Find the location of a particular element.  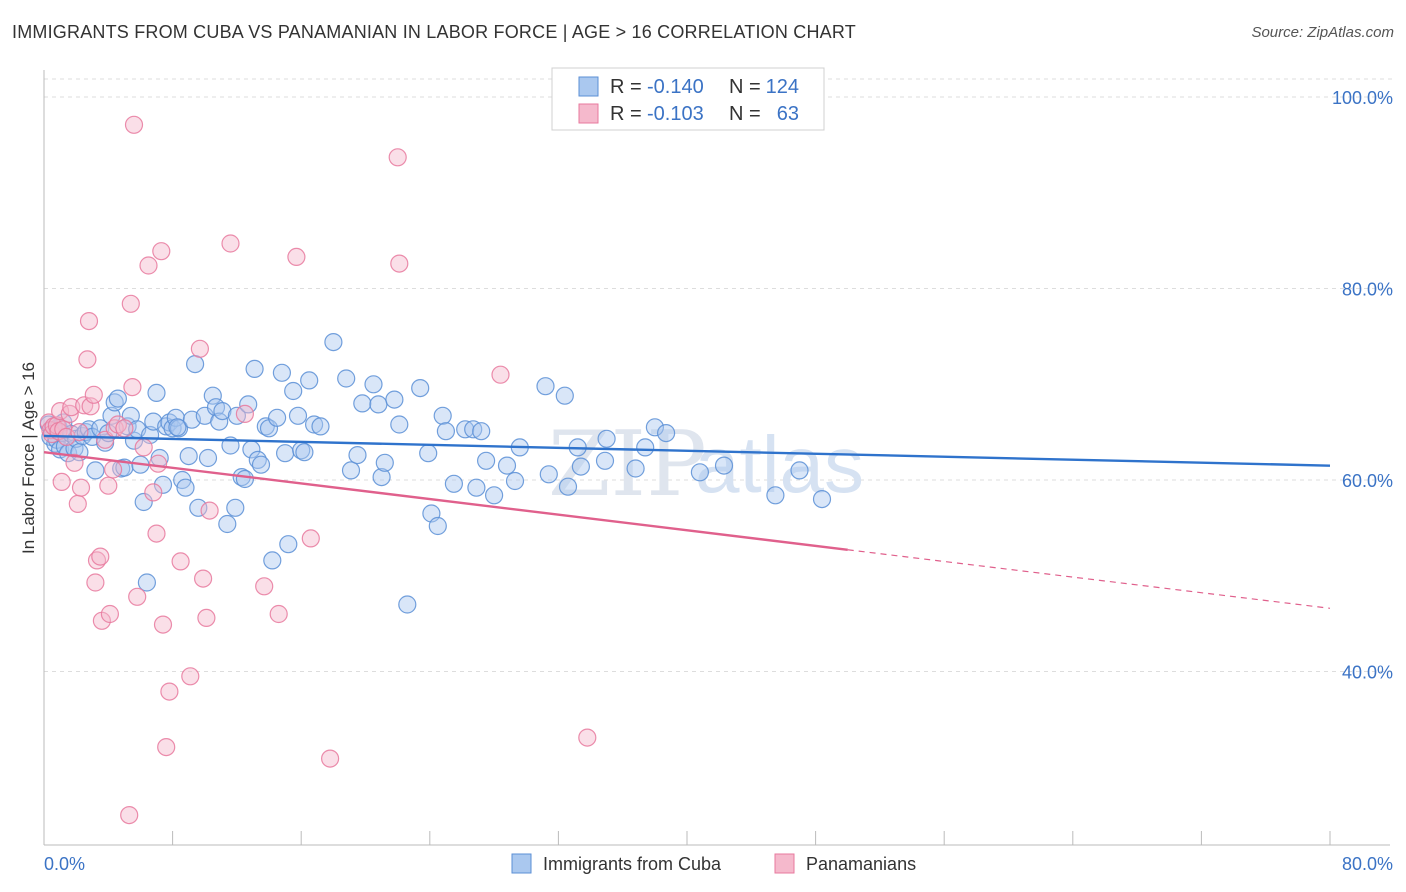

x-ticks is located at coordinates (687, 838).